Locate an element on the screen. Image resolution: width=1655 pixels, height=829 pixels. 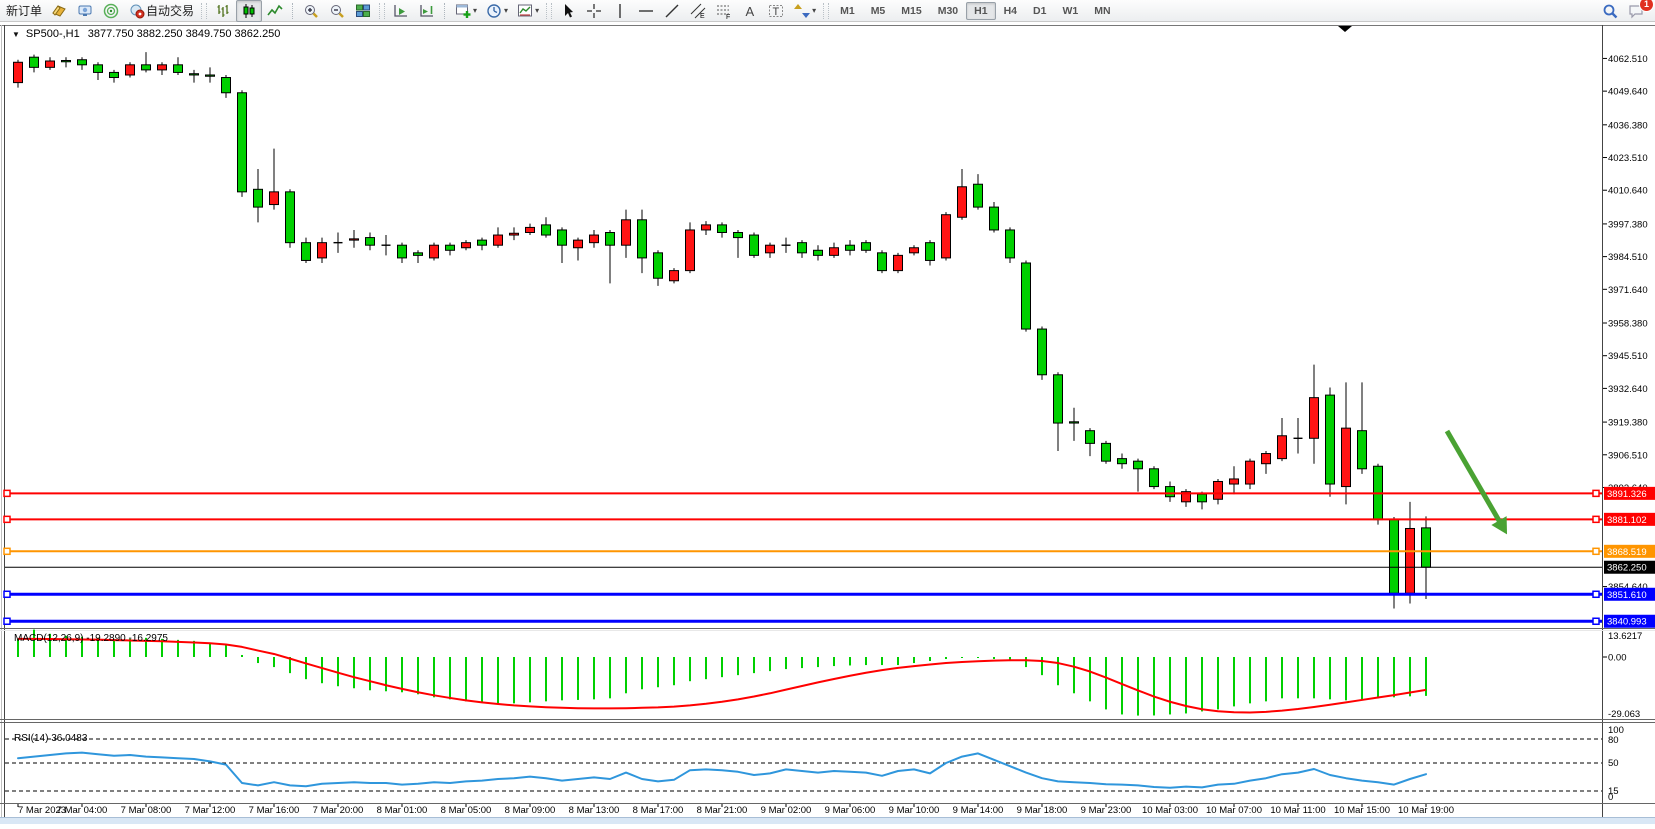
signal-icon is located at coordinates (111, 11).